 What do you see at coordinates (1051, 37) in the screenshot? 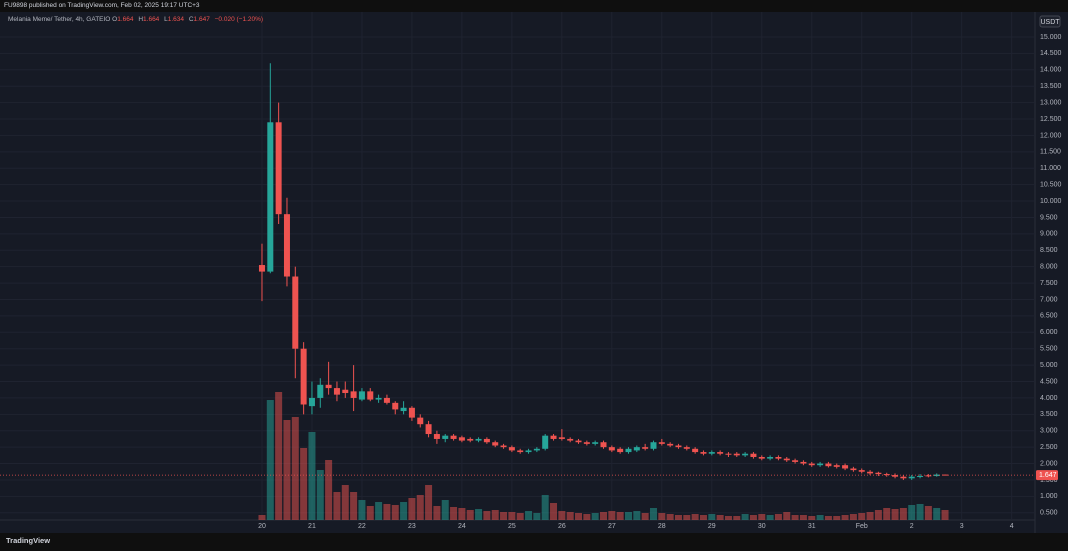
I see `y-tick-label: 15.000` at bounding box center [1051, 37].